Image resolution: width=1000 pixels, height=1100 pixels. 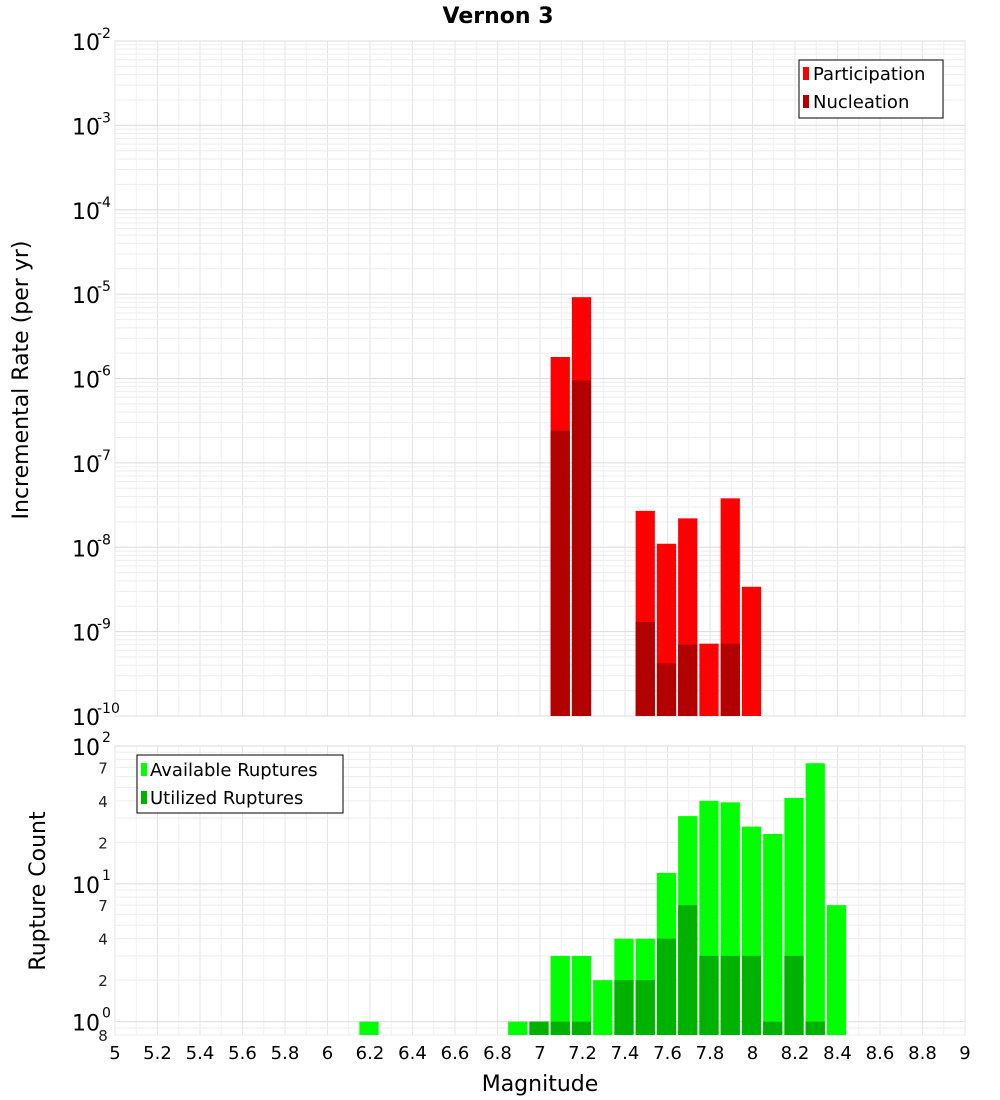 I want to click on x-tick-label: 8.8, so click(x=922, y=1053).